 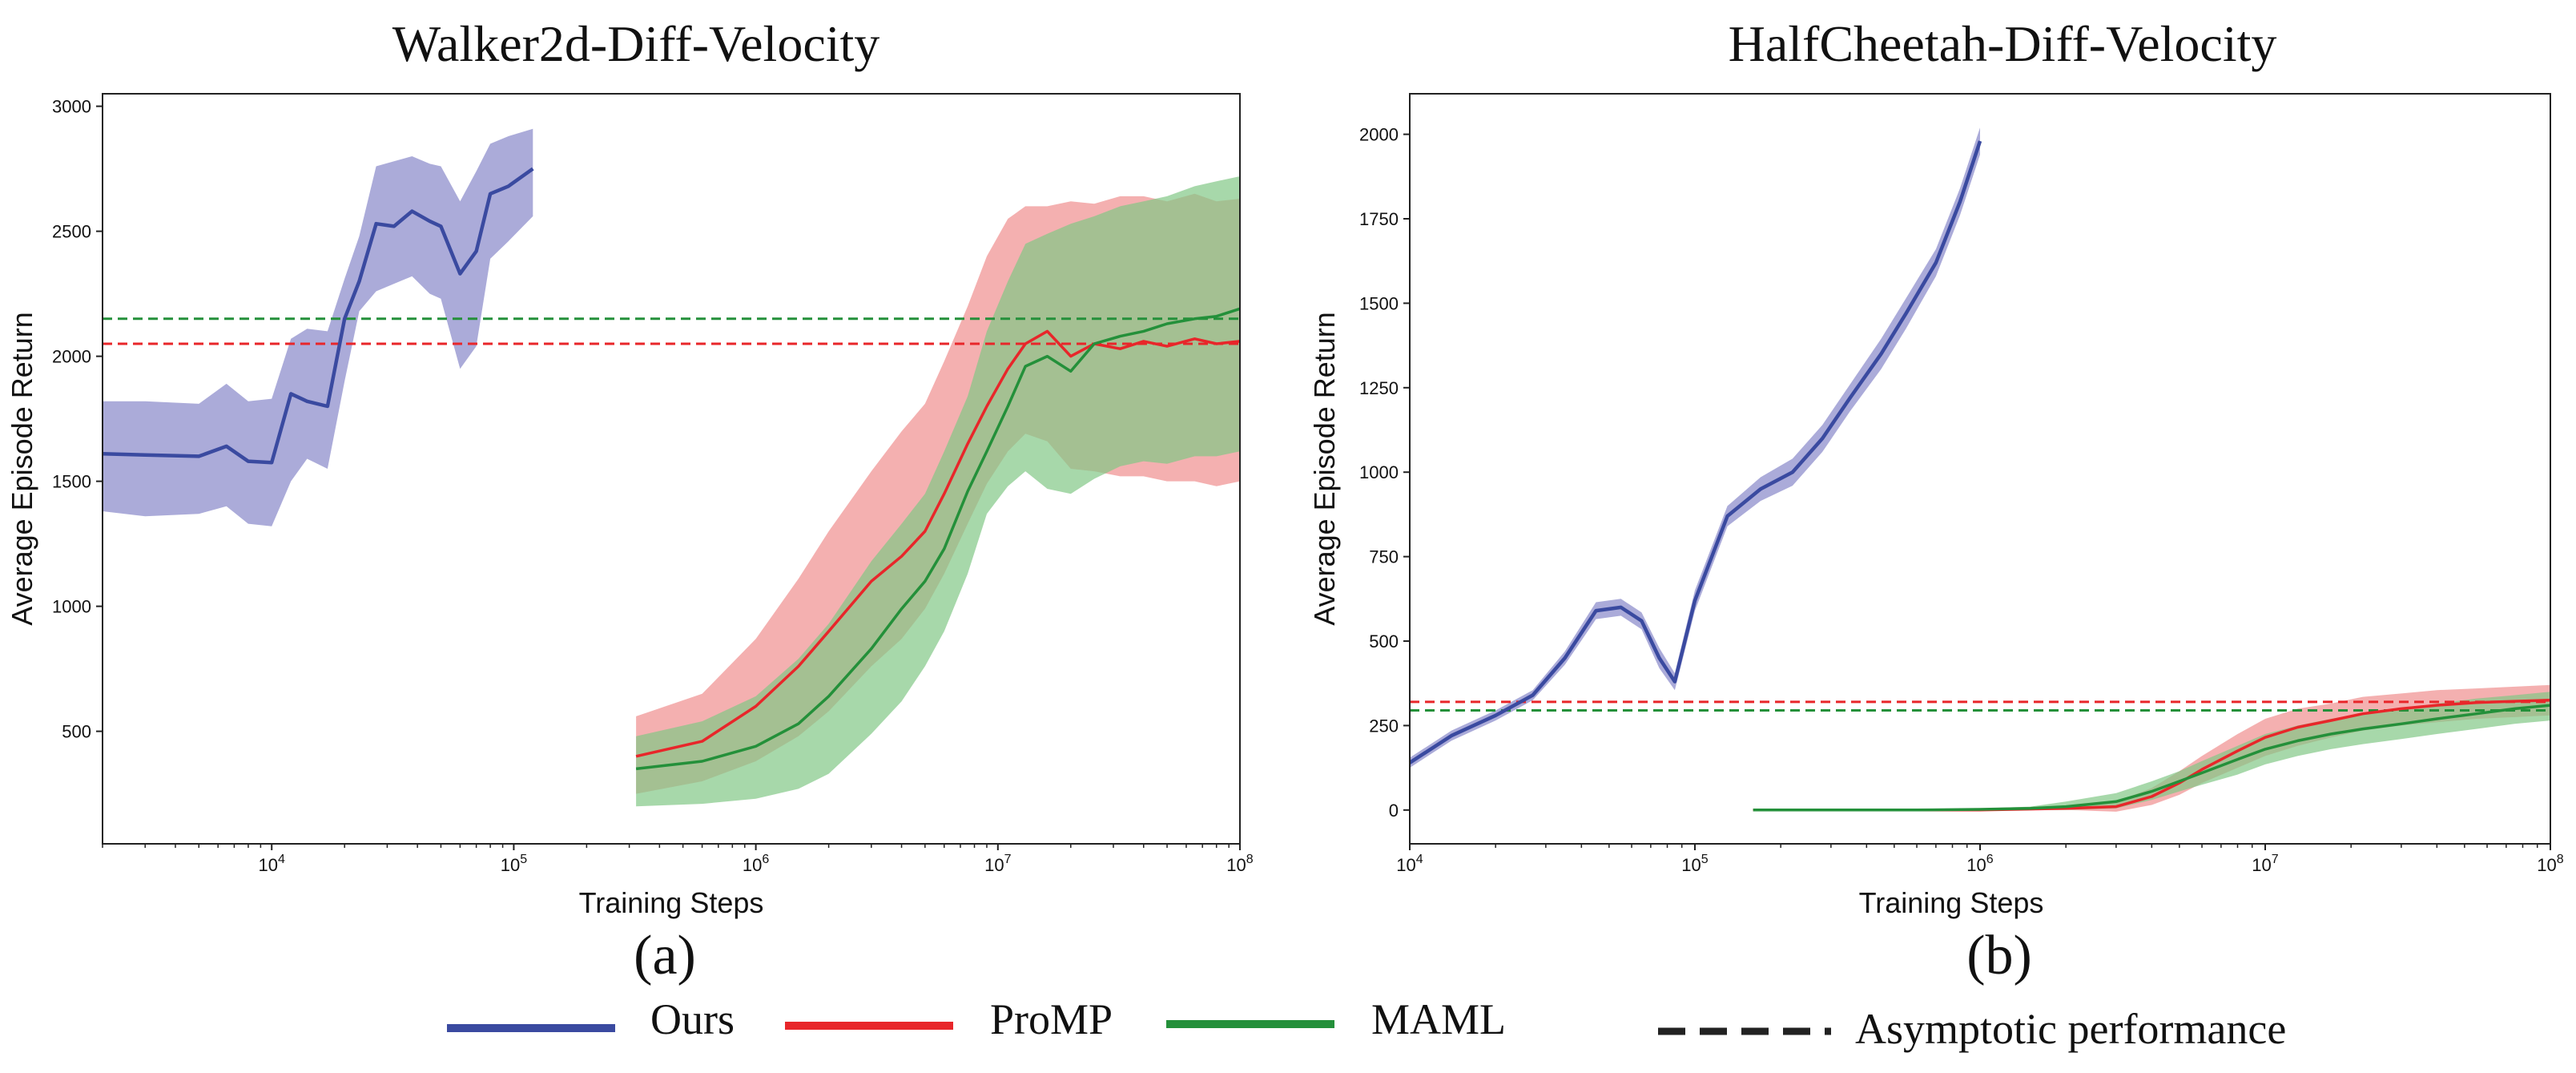 I want to click on plot-b-y-ticks: 0 250 500 750 1000 1250 1500 1750 2000, so click(x=1384, y=473).